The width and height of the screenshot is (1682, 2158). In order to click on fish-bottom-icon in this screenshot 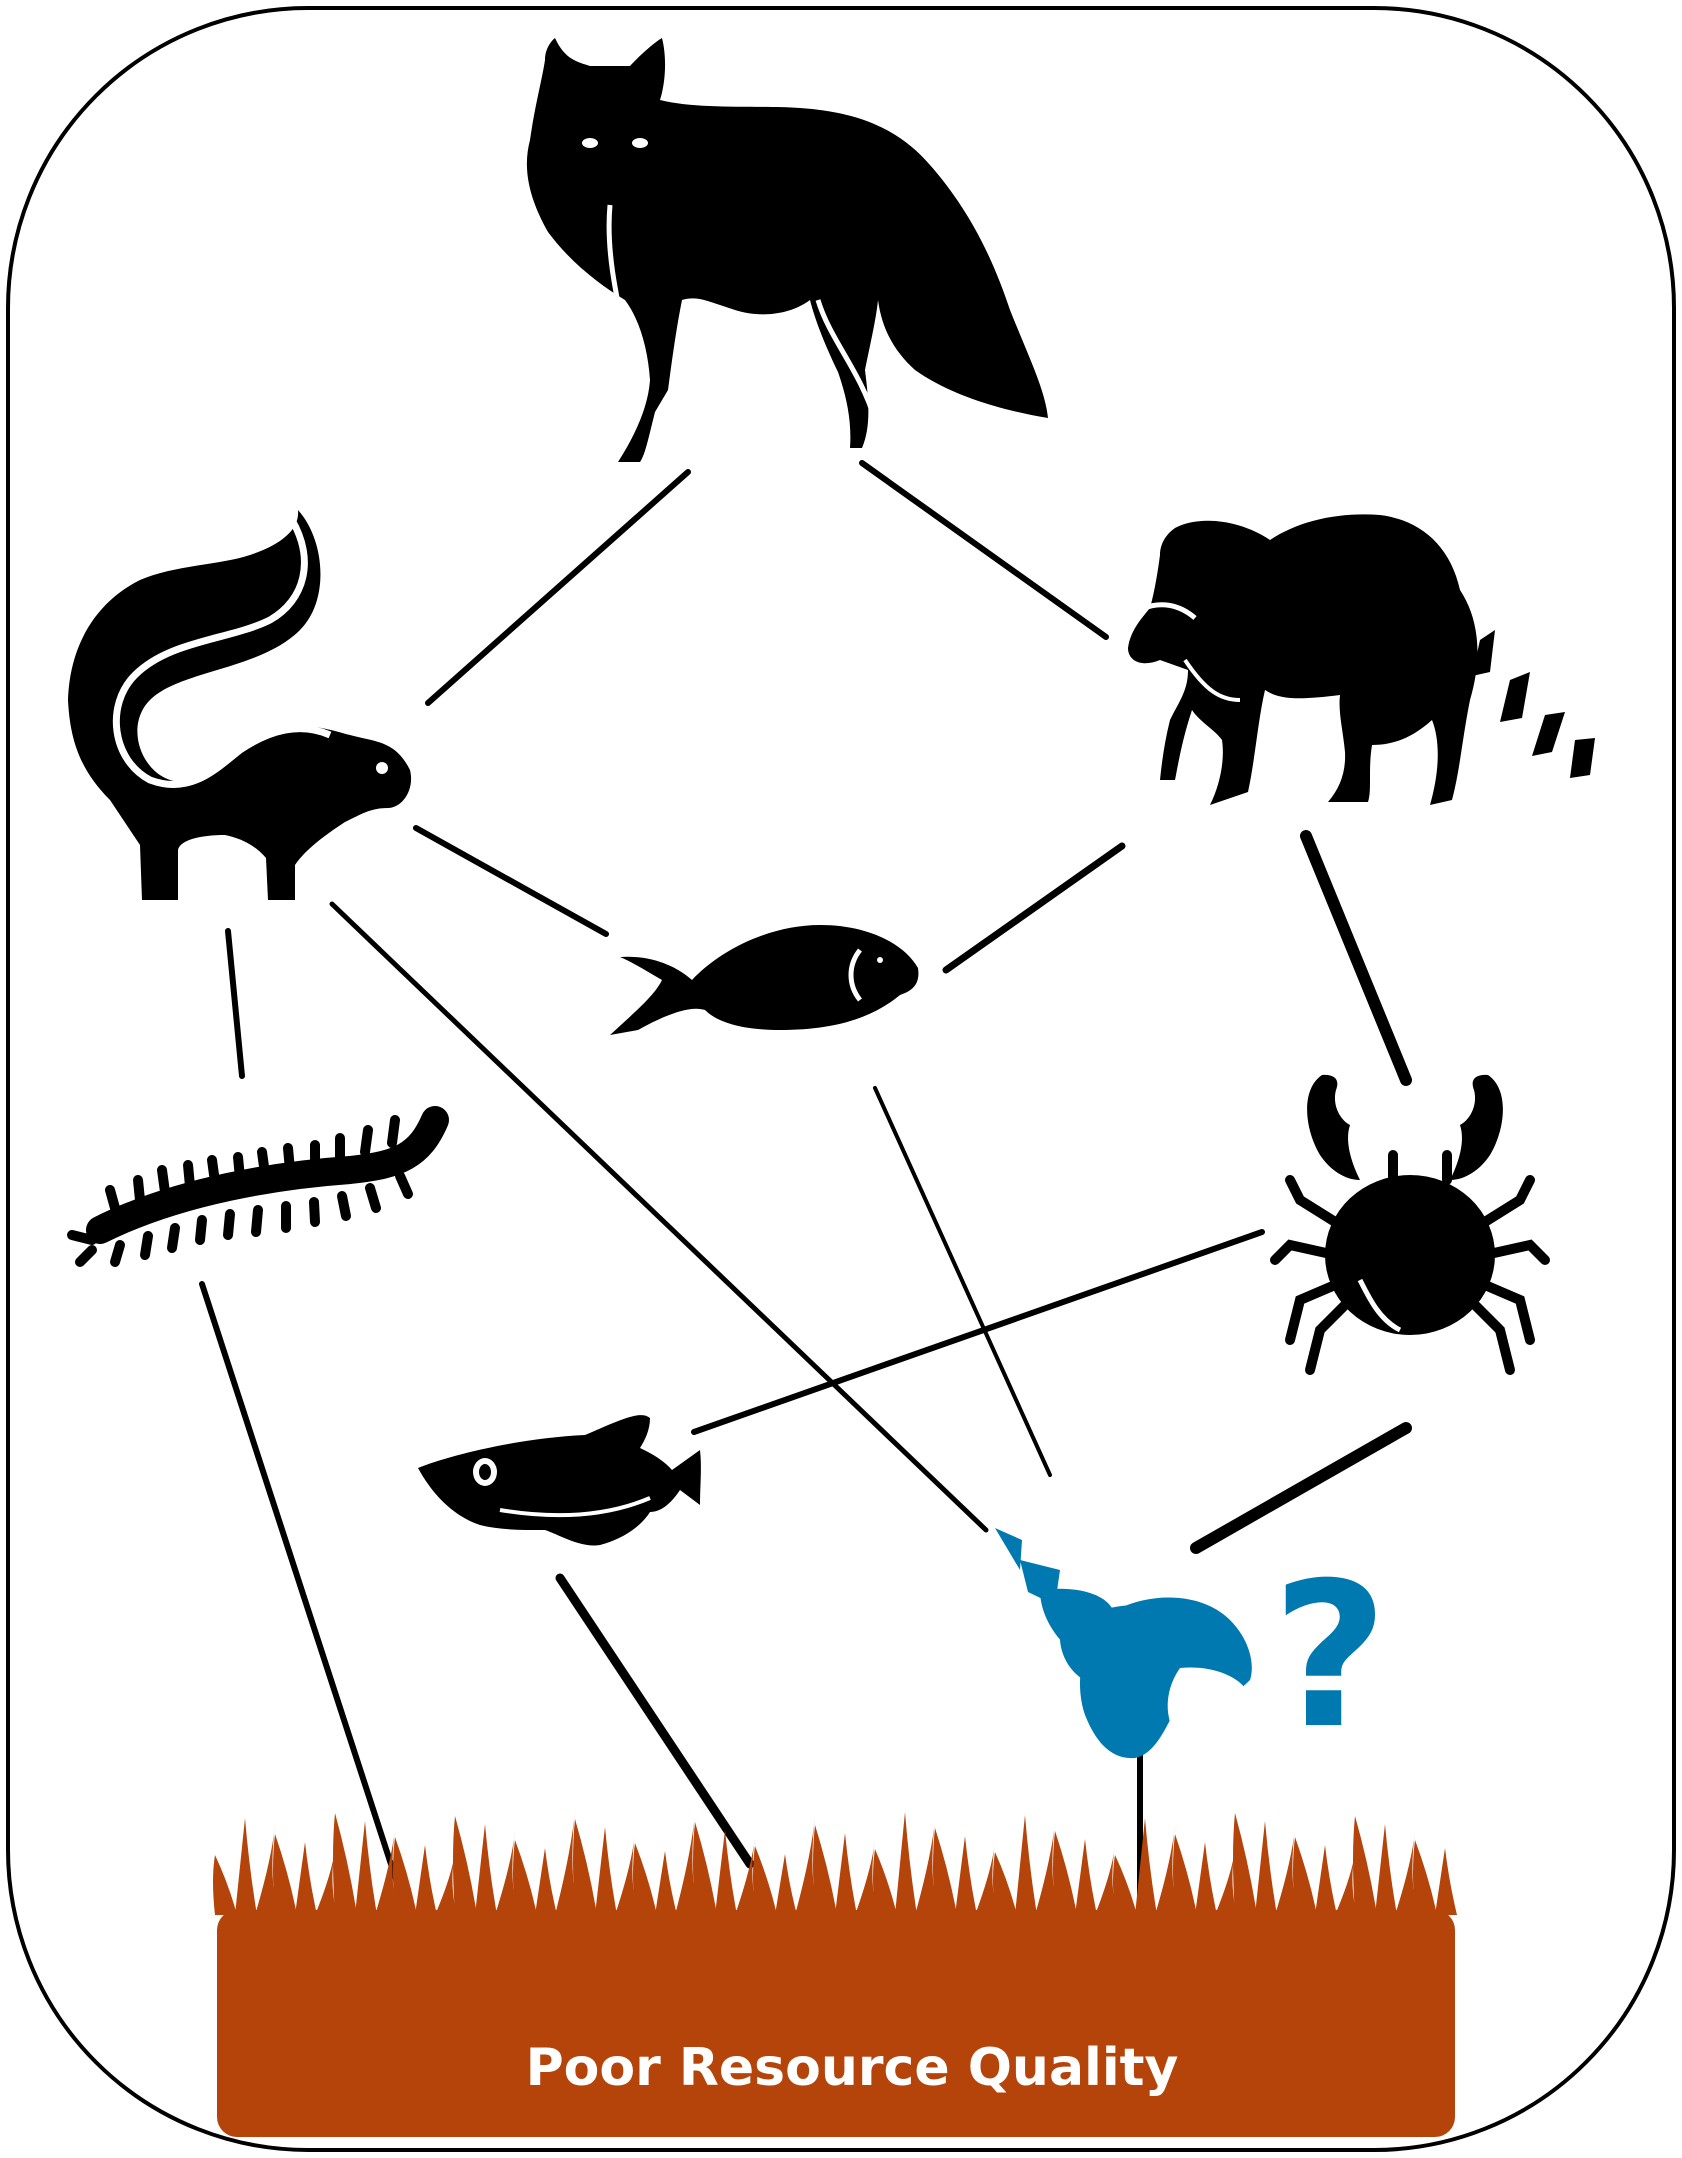, I will do `click(559, 1480)`.